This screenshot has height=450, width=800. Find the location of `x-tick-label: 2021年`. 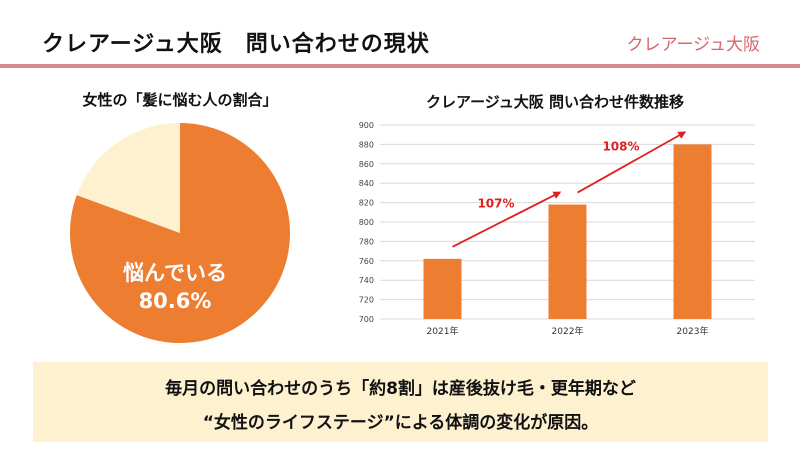

x-tick-label: 2021年 is located at coordinates (443, 331).